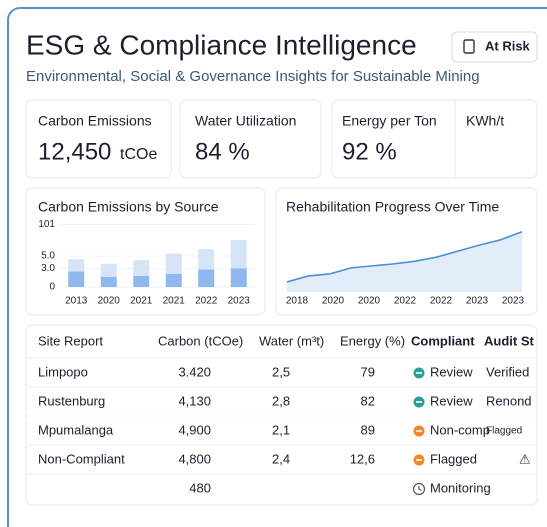 Image resolution: width=547 pixels, height=527 pixels. Describe the element at coordinates (392, 207) in the screenshot. I see `chart-title: Rehabilitation Progress Over Time` at that location.